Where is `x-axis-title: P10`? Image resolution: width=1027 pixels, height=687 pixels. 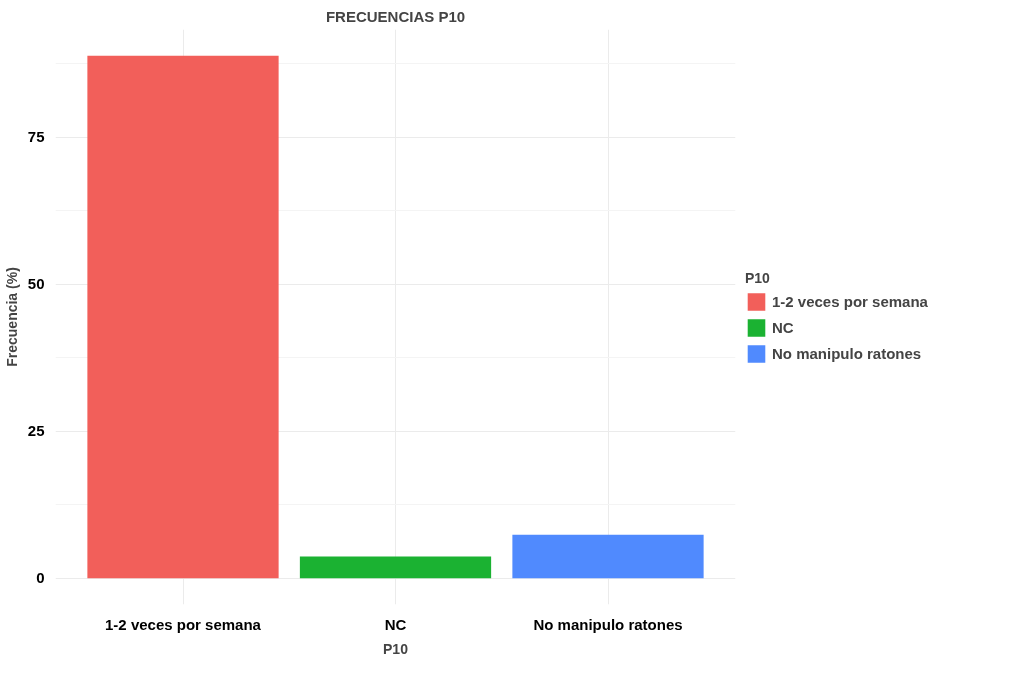 x-axis-title: P10 is located at coordinates (396, 648).